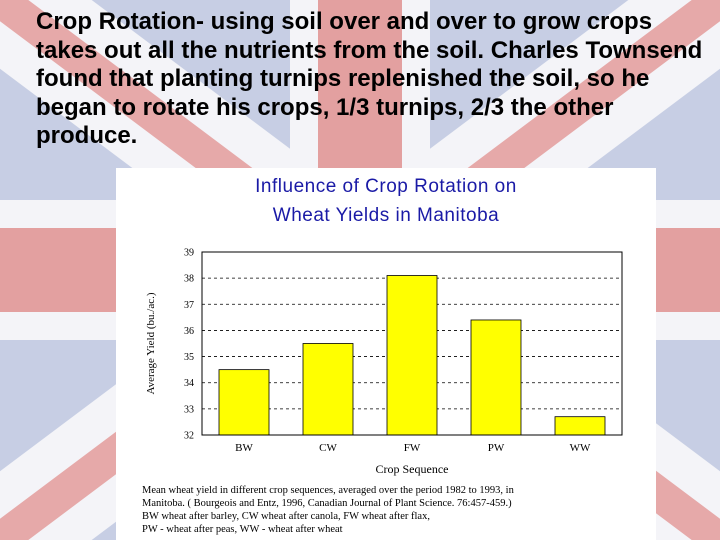  I want to click on y-tick-labels: 32 33 34 35 36 37 38 39, so click(189, 345).